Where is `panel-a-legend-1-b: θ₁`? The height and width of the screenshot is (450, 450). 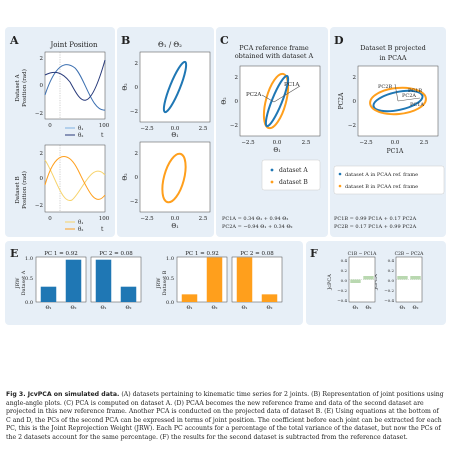 panel-a-legend-1-b: θ₁ is located at coordinates (81, 223).